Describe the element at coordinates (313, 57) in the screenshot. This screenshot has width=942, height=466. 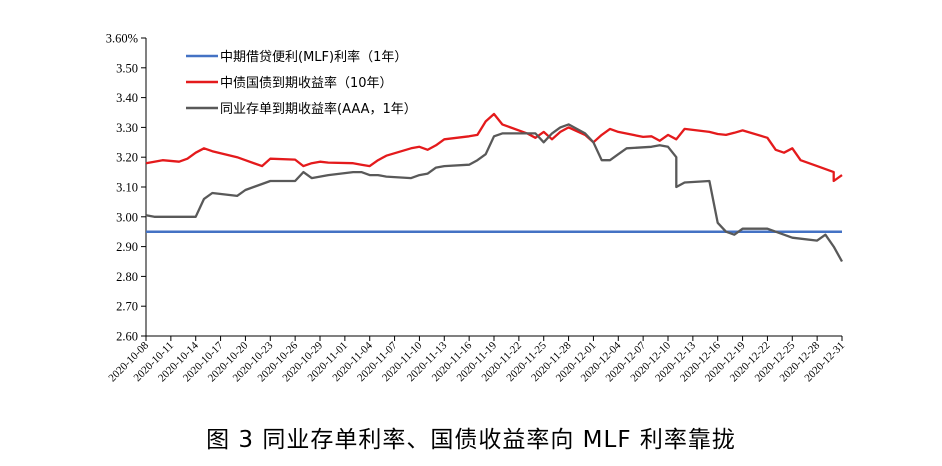
I see `legend-label-mlf: 中期借贷便利(MLF)利率（1年）` at that location.